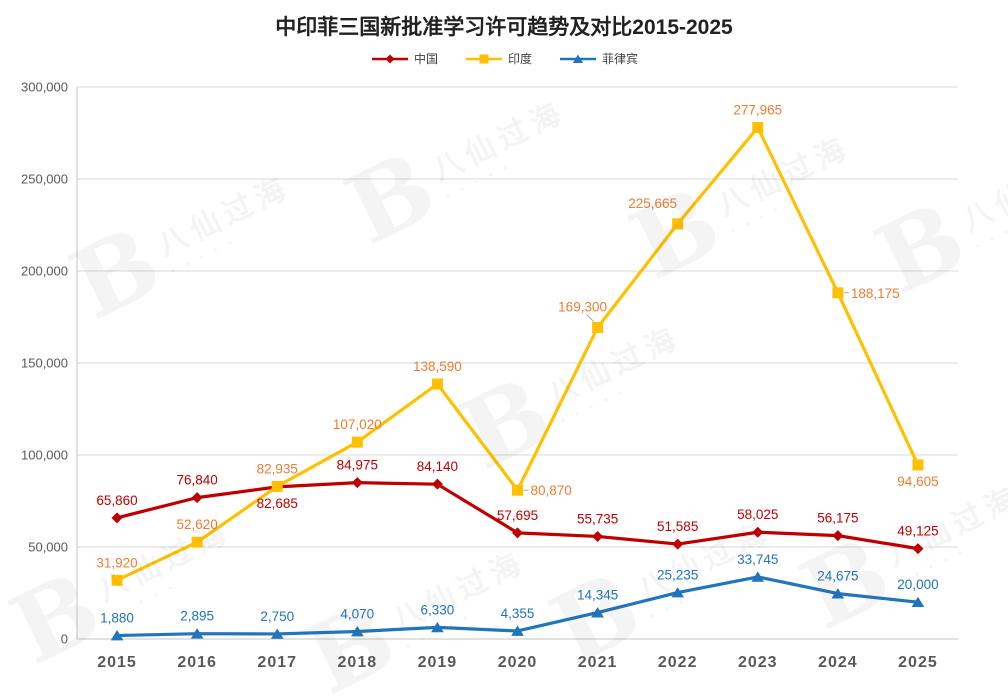 Image resolution: width=1008 pixels, height=696 pixels. Describe the element at coordinates (404, 58) in the screenshot. I see `legend-item-0: 中国` at that location.